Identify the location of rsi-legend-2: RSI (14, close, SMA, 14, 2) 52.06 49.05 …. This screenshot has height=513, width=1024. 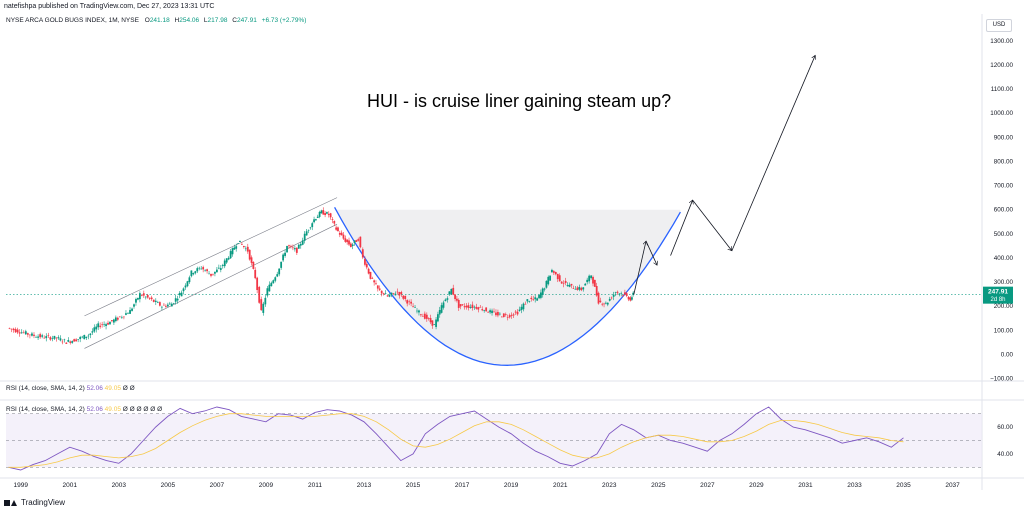
(84, 409).